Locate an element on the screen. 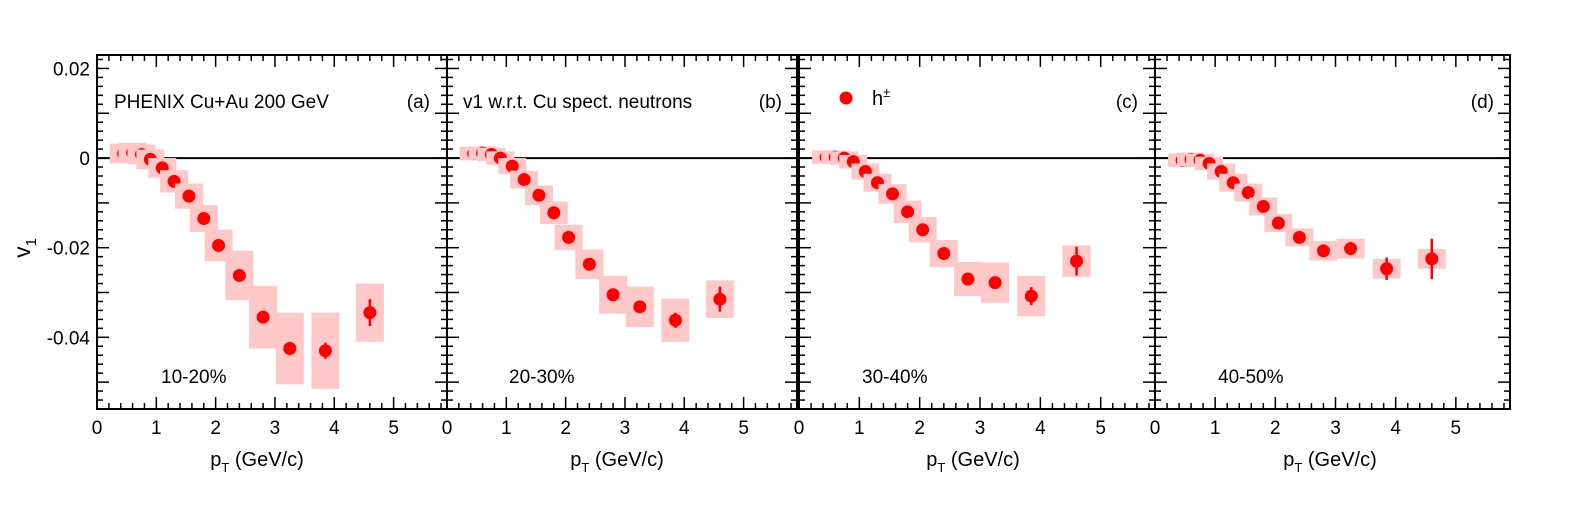  reference-label: v1 w.r.t. Cu spect. neutrons is located at coordinates (577, 102).